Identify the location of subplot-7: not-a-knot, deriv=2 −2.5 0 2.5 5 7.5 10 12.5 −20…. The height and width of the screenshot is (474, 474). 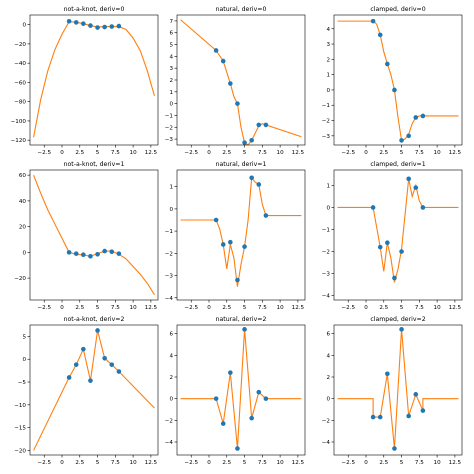
(86, 391).